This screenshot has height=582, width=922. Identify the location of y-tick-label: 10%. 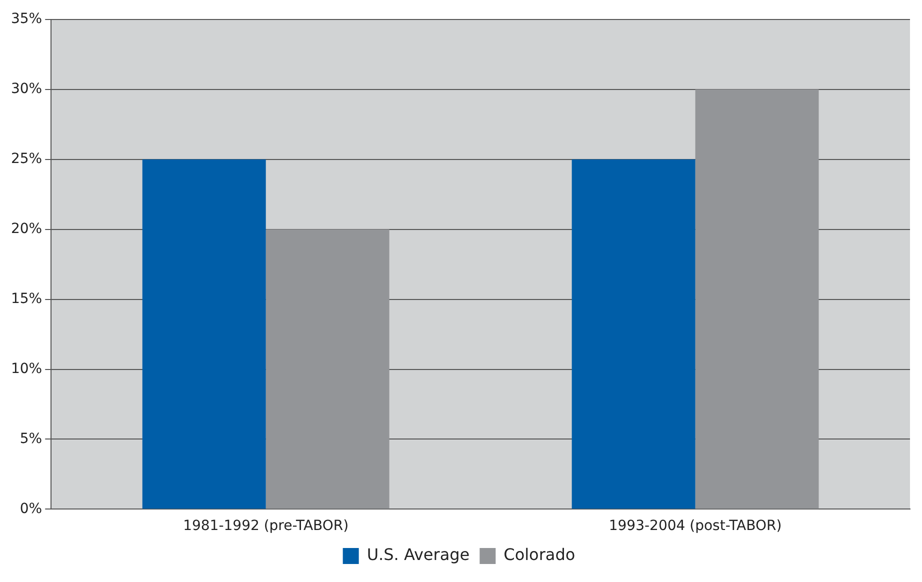
(26, 368).